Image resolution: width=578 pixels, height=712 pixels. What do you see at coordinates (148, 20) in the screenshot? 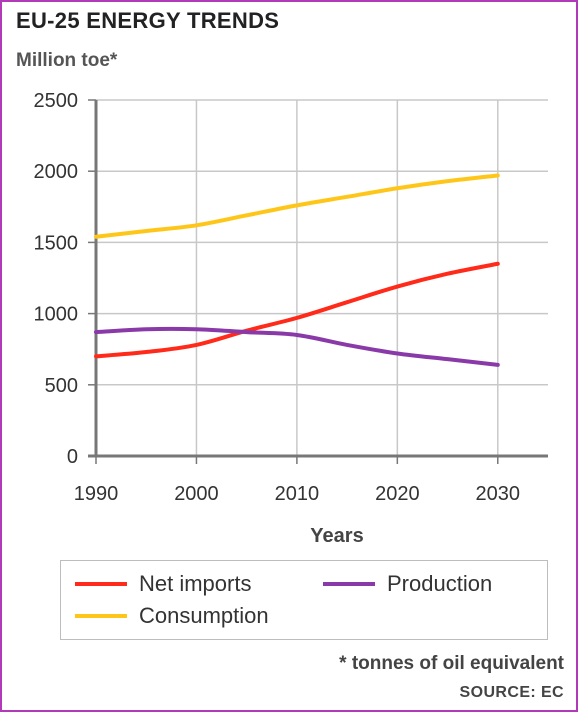
I see `chart-title: EU-25 ENERGY TRENDS` at bounding box center [148, 20].